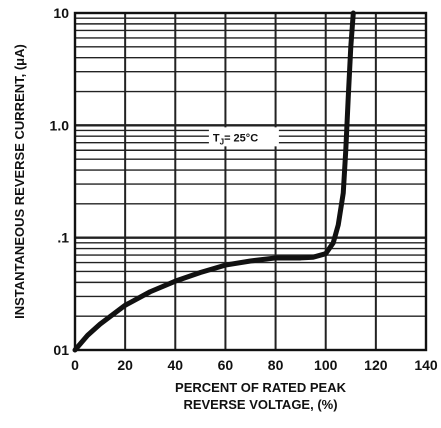  What do you see at coordinates (376, 365) in the screenshot?
I see `x-tick-label: 120` at bounding box center [376, 365].